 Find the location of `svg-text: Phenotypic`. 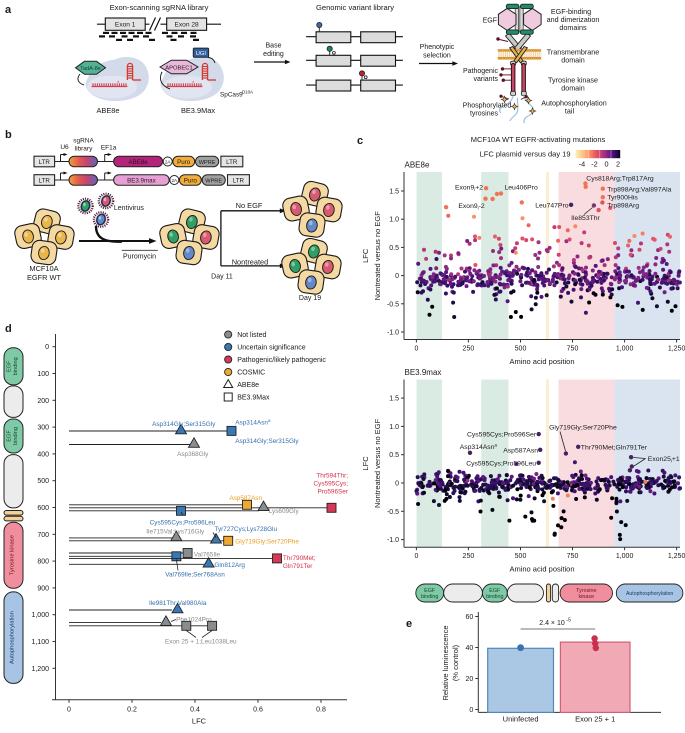

svg-text: Phenotypic is located at coordinates (437, 47).